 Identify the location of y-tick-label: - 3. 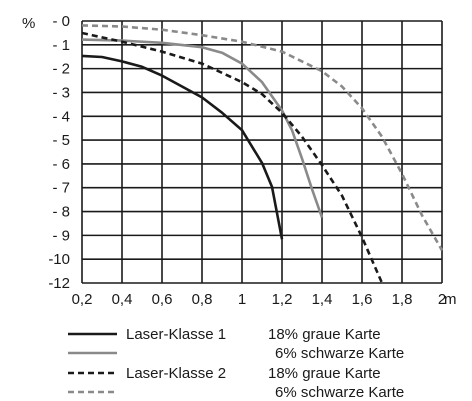
(61, 92).